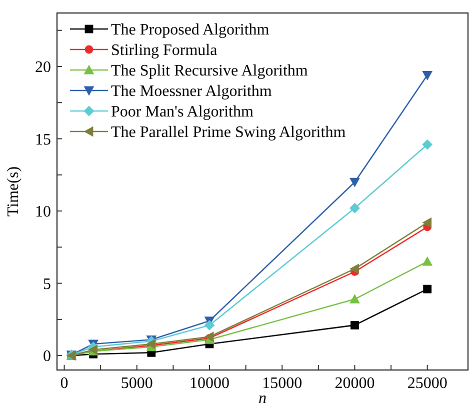 The height and width of the screenshot is (404, 469). Describe the element at coordinates (64, 383) in the screenshot. I see `x-tick-label: 0` at that location.